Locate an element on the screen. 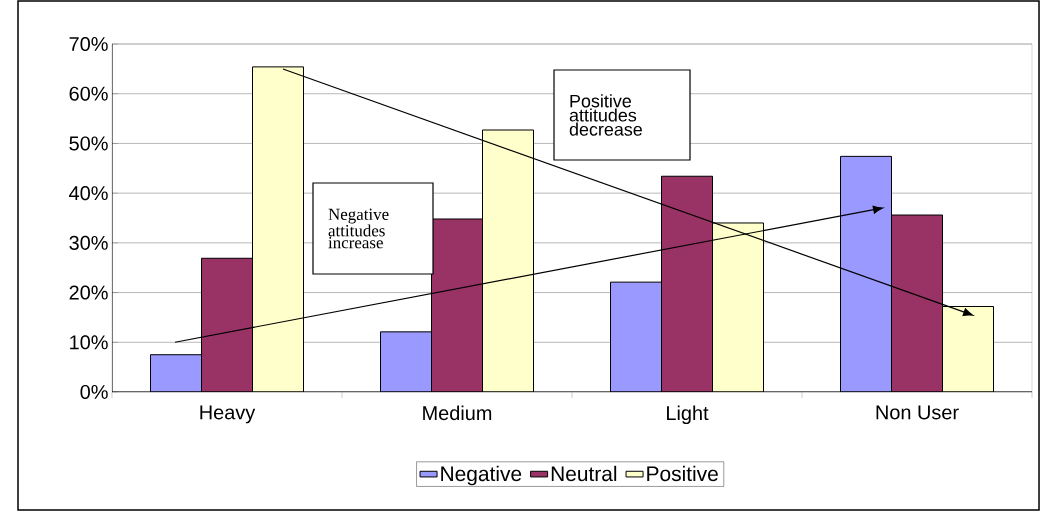  x-tick-label: Medium is located at coordinates (457, 413).